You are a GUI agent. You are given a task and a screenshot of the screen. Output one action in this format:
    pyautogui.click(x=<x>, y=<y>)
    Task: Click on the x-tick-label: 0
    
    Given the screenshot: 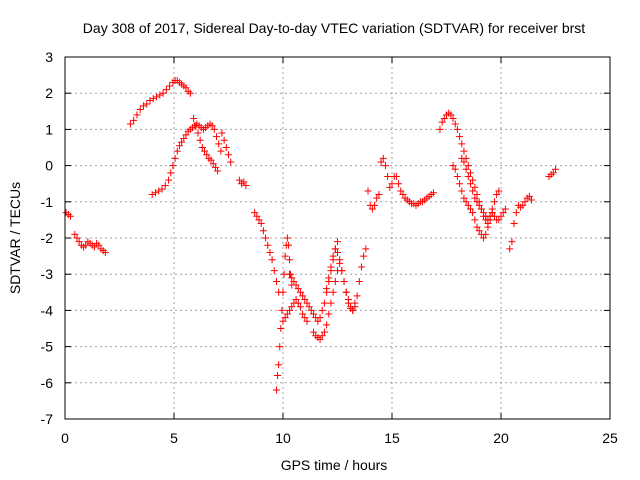 What is the action you would take?
    pyautogui.click(x=65, y=438)
    